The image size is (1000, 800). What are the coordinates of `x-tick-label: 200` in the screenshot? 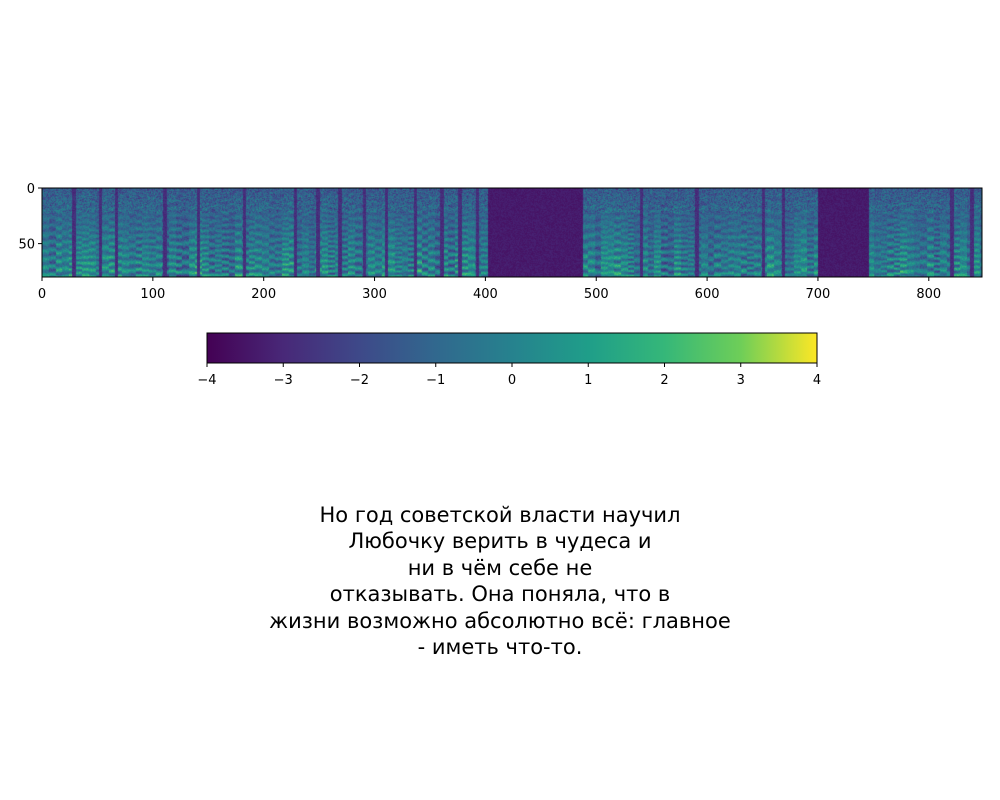 It's located at (263, 294).